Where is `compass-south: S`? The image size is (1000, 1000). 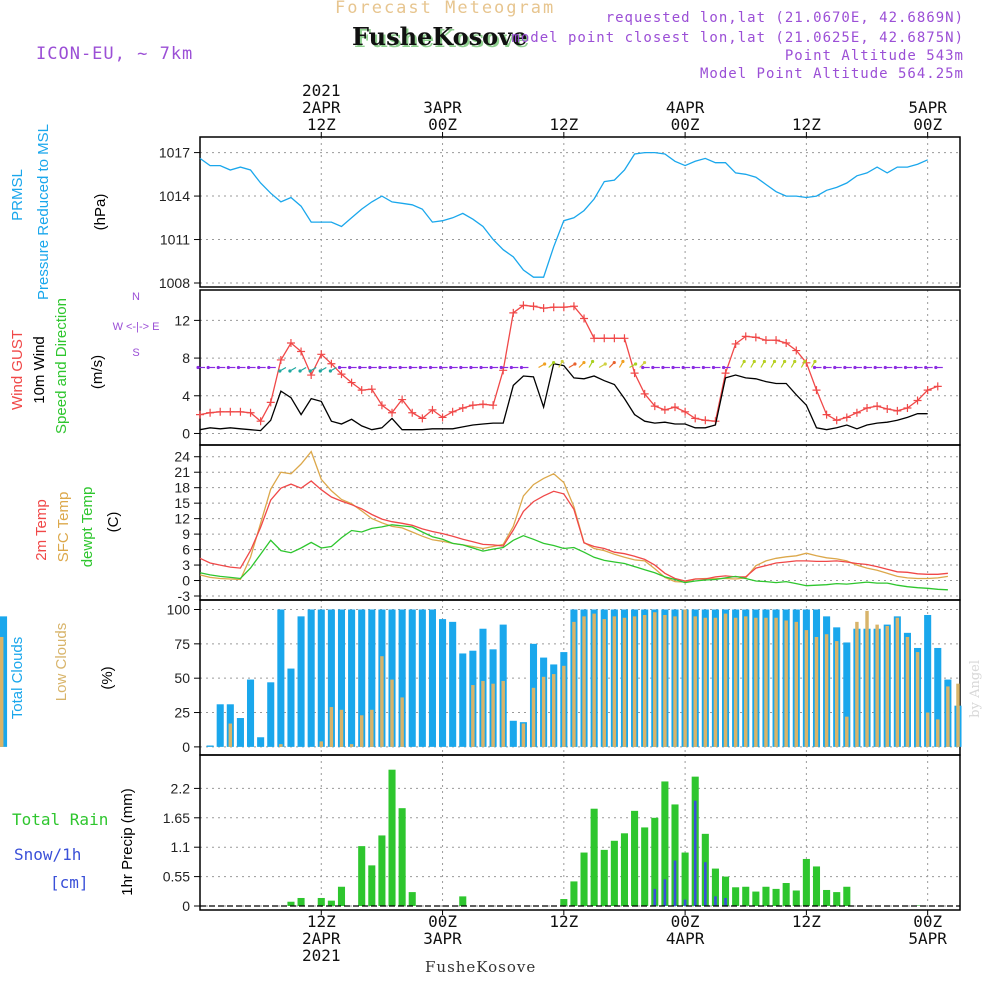
compass-south: S is located at coordinates (135, 353).